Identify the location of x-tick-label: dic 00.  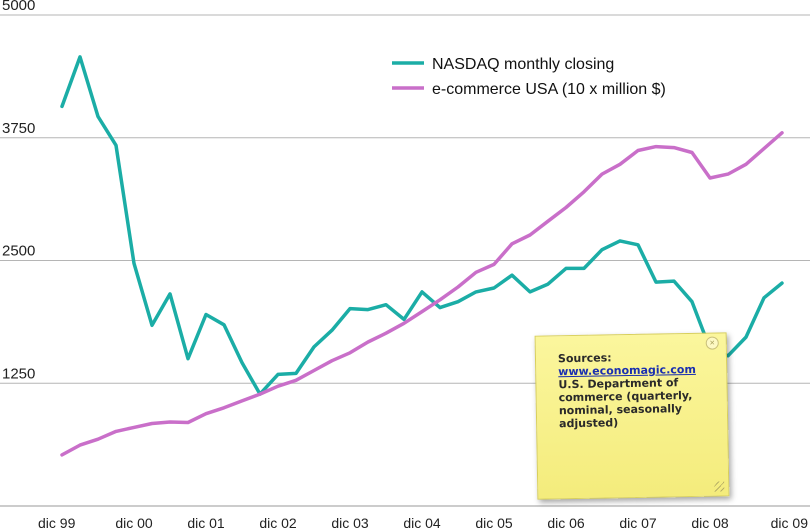
(134, 523).